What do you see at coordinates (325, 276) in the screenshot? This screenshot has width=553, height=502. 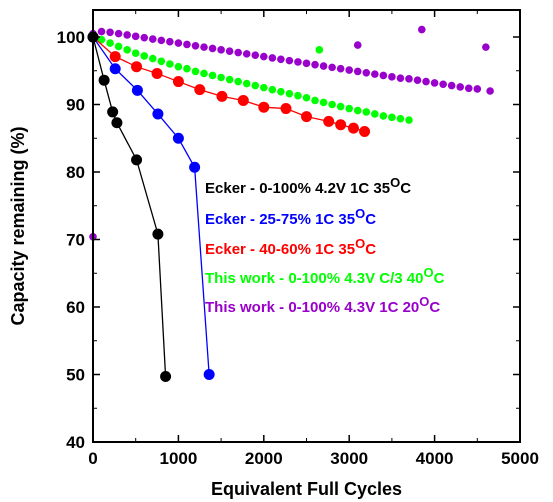 I see `legend-entry: This work - 0-100% 4.3V C/3 40OC` at bounding box center [325, 276].